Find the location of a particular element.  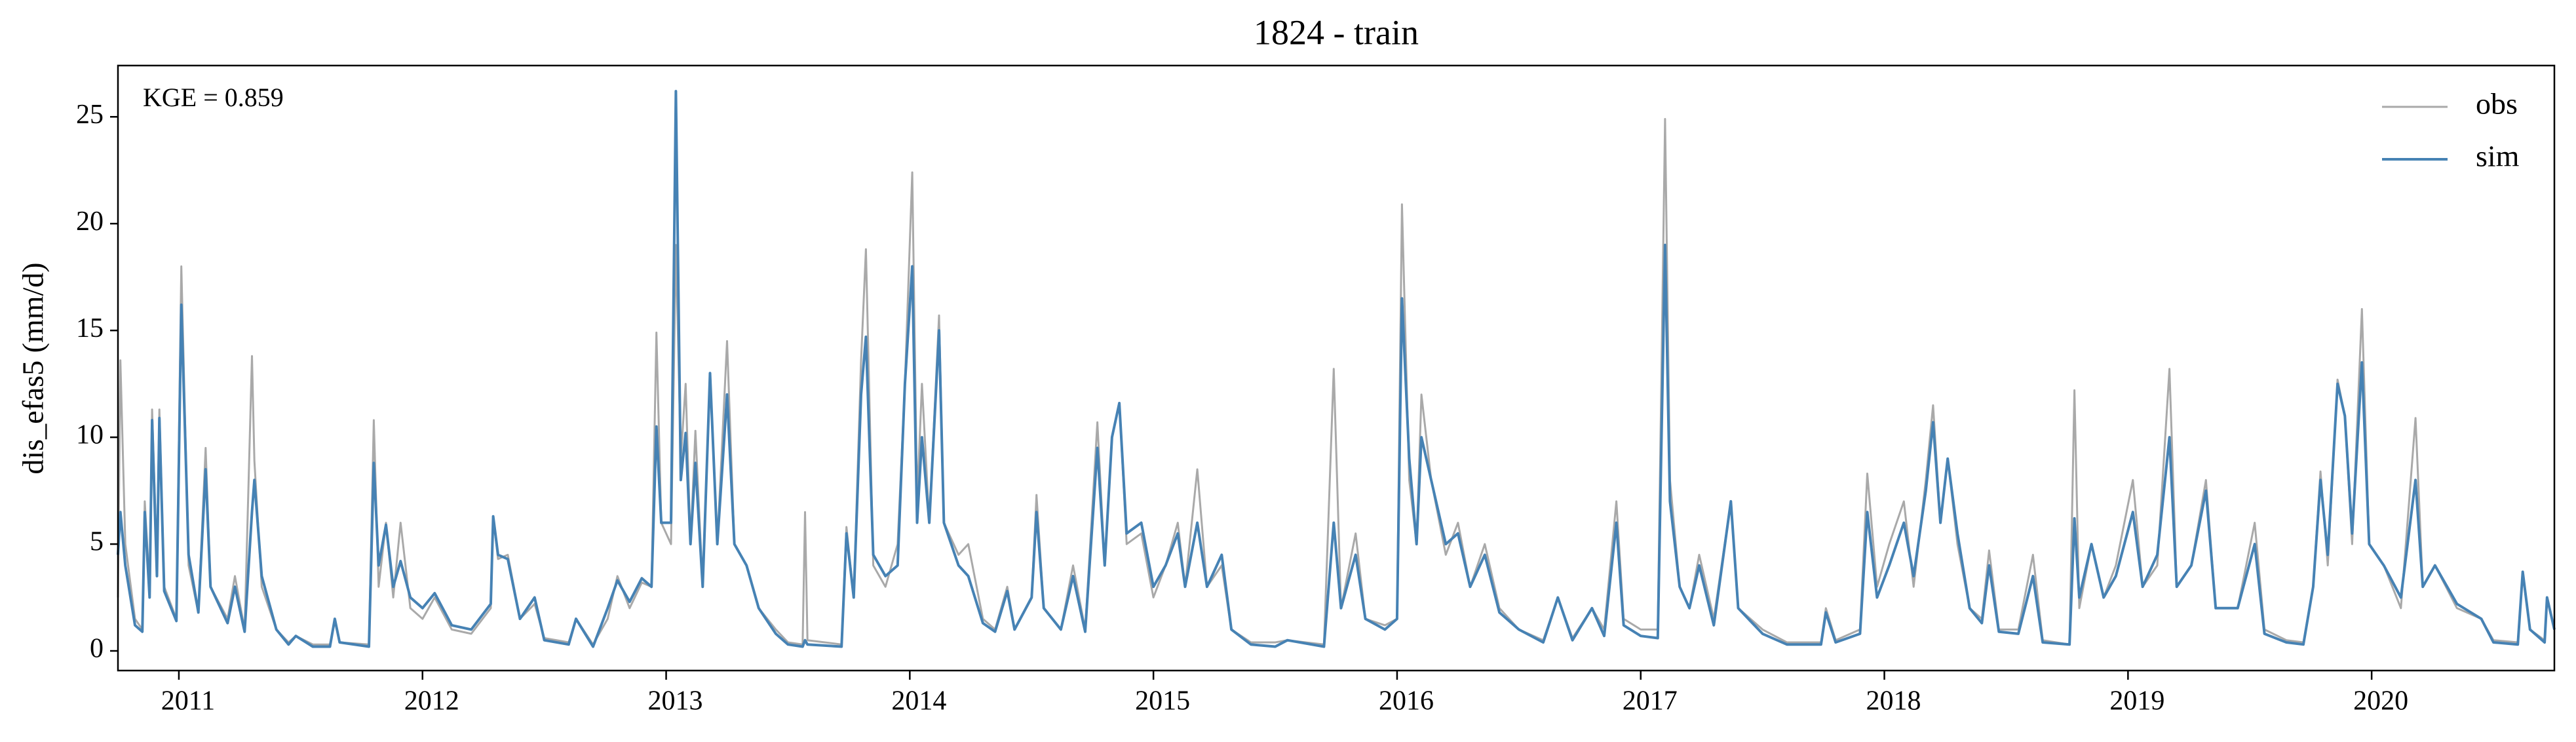

x-tick-label: 2015 is located at coordinates (1162, 701).